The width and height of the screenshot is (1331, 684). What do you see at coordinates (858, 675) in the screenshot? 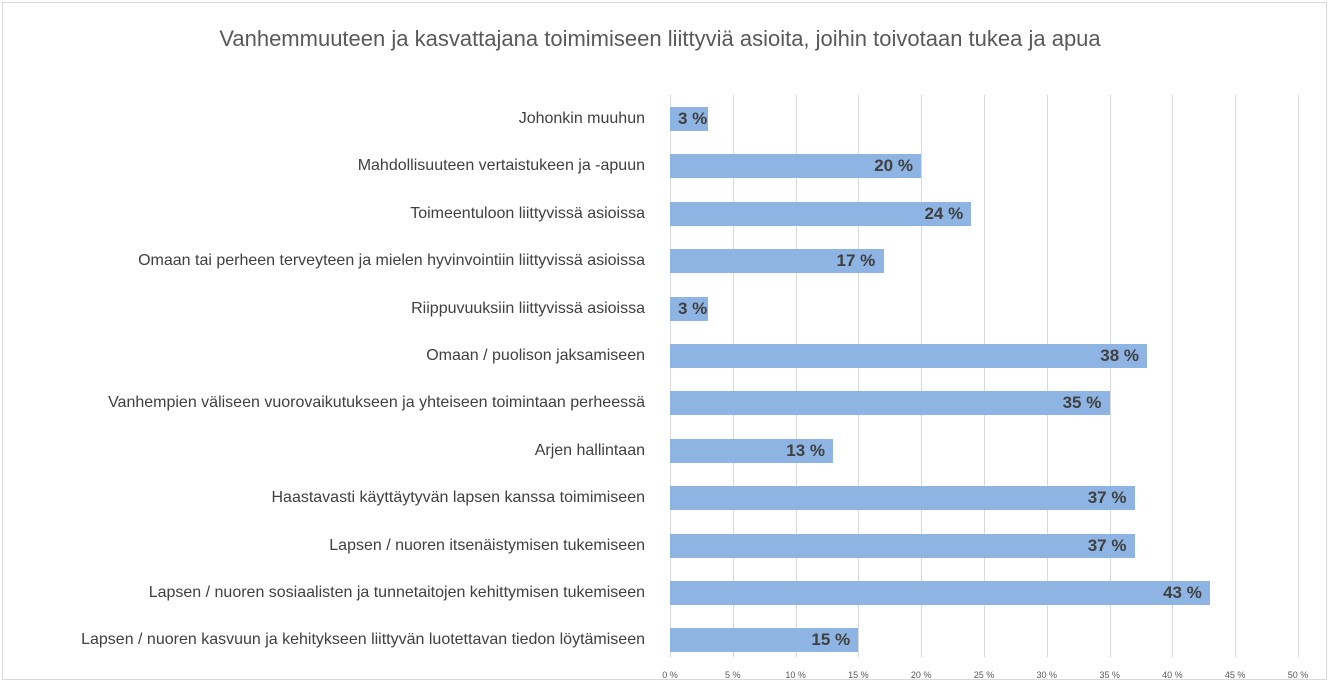
I see `x-tick-label: 15 %` at bounding box center [858, 675].